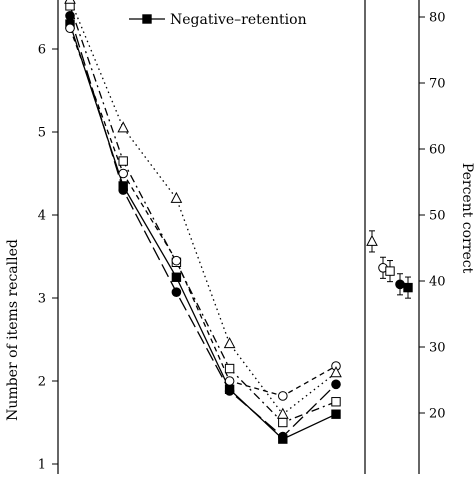 The width and height of the screenshot is (474, 478). What do you see at coordinates (466, 218) in the screenshot?
I see `right-y-axis-title: Percent correct` at bounding box center [466, 218].